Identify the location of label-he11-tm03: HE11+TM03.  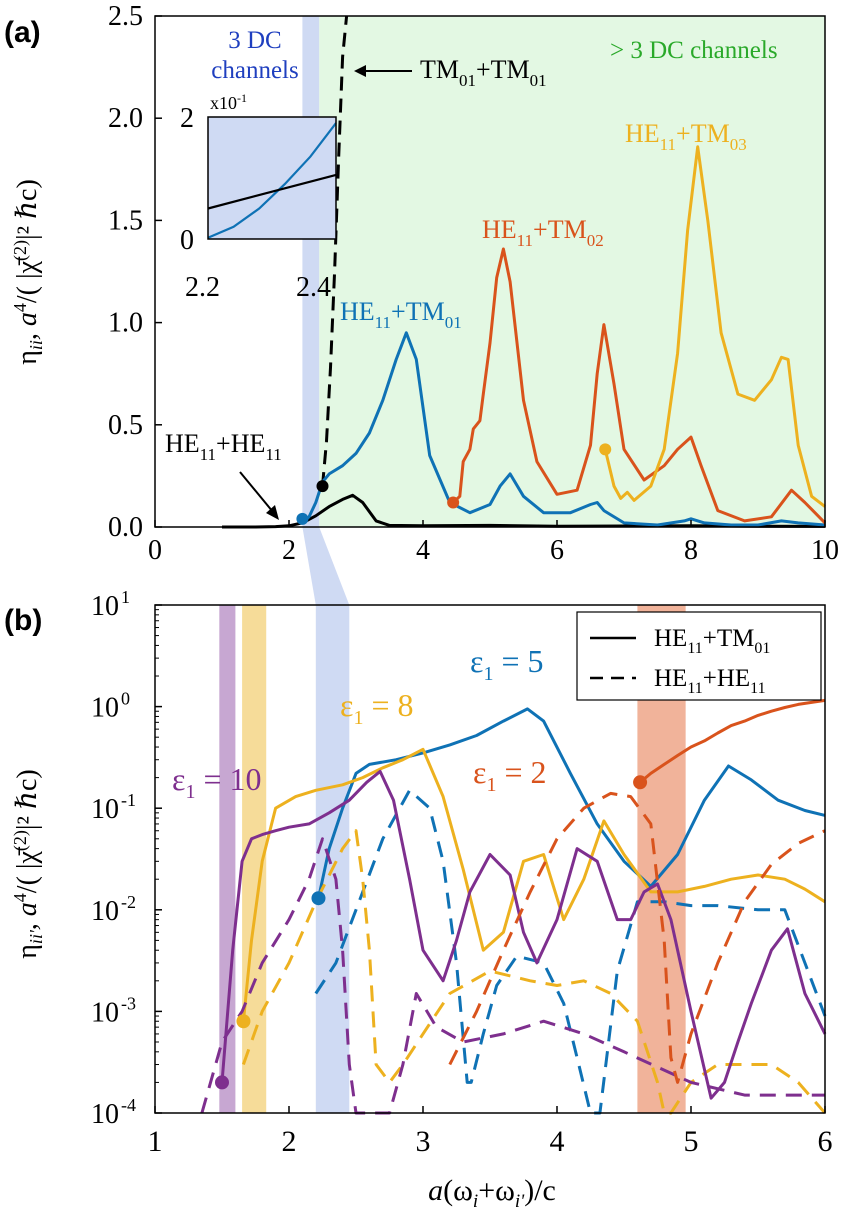
(686, 136).